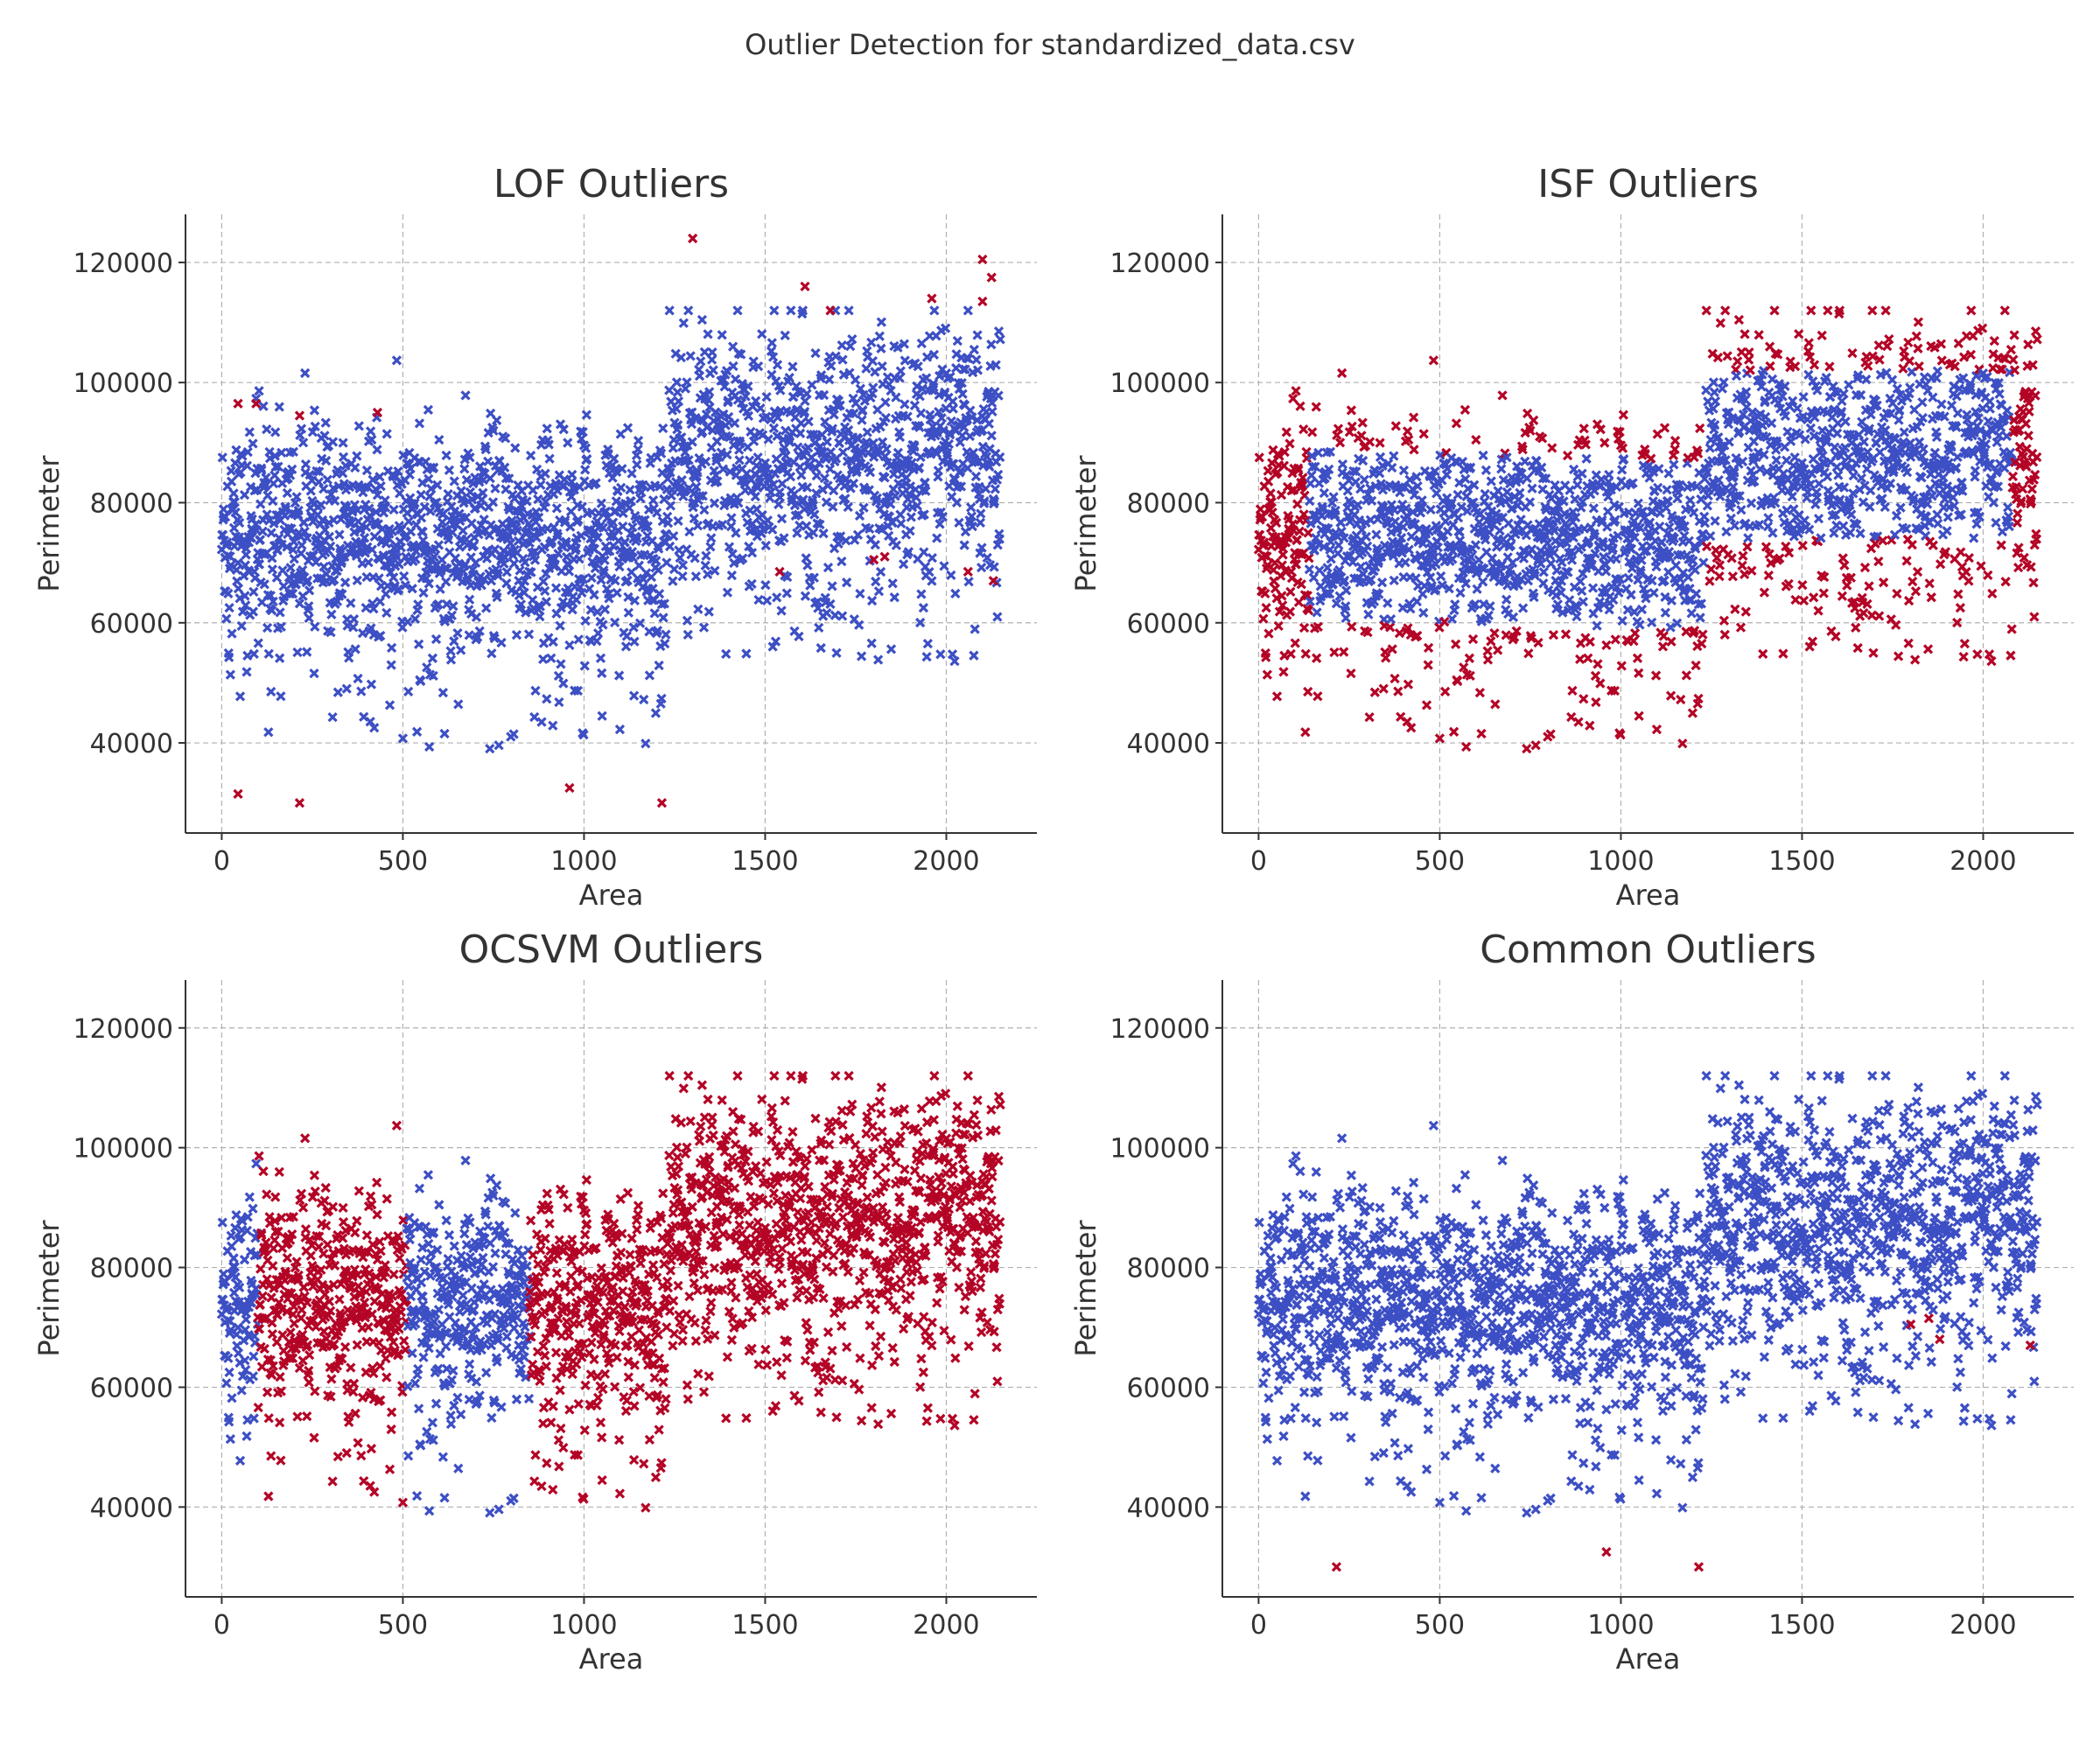  I want to click on points-group, so click(610, 1294).